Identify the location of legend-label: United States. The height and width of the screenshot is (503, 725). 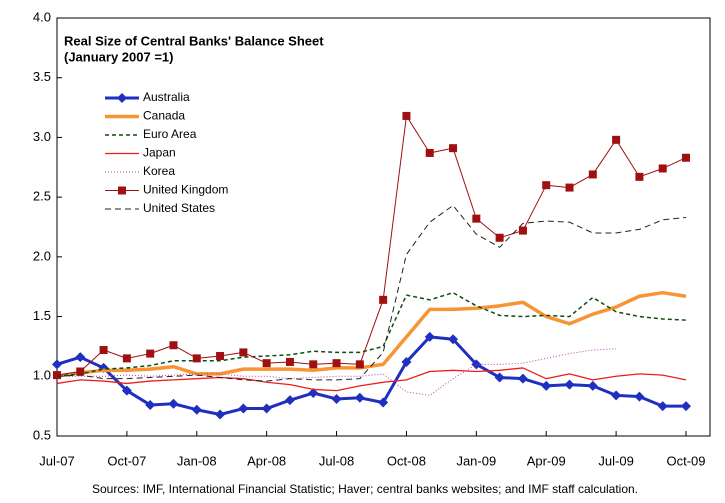
(179, 208).